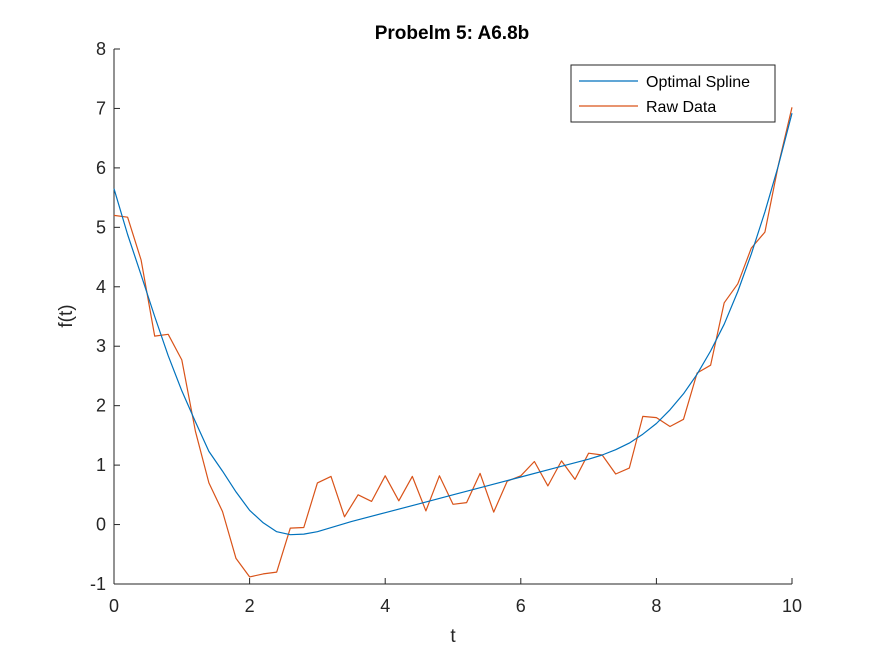  What do you see at coordinates (105, 316) in the screenshot?
I see `y-ticks: -1 0 1 2 3 4 5 6 7 8` at bounding box center [105, 316].